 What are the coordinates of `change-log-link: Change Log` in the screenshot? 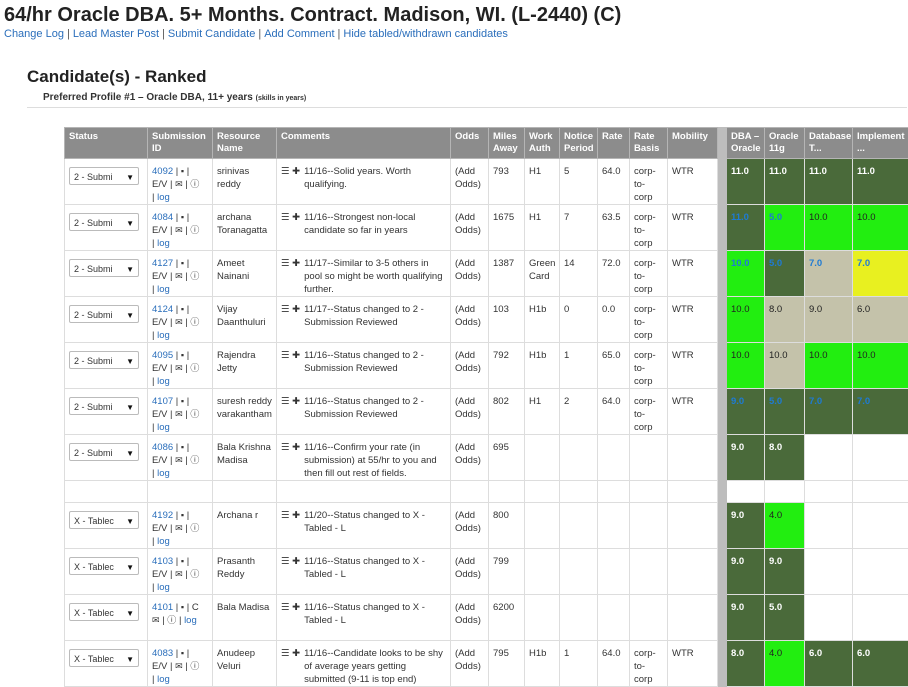 It's located at (34, 34).